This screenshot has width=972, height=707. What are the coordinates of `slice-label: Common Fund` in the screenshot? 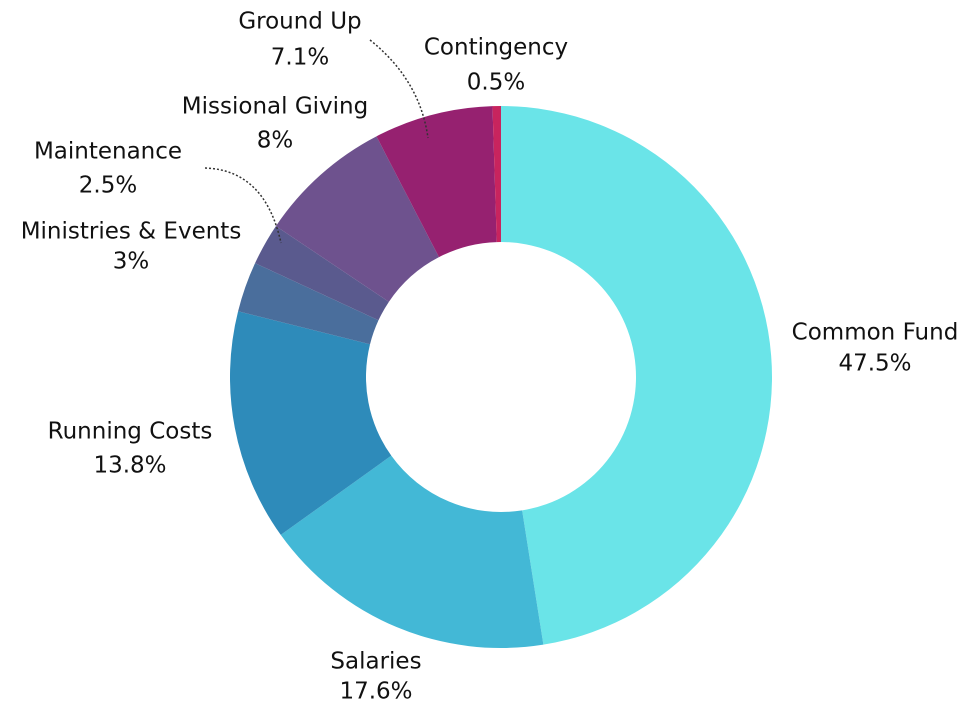 It's located at (875, 333).